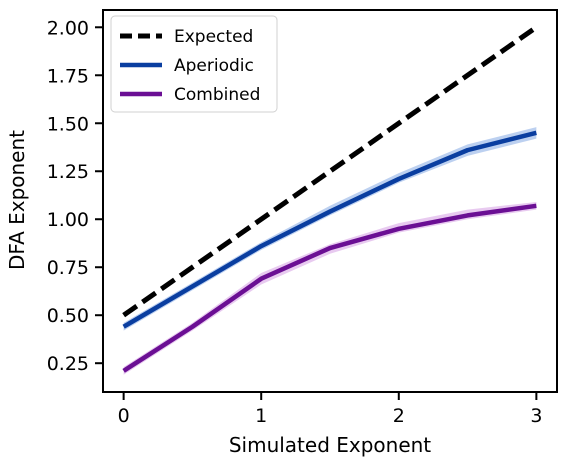 Image resolution: width=566 pixels, height=465 pixels. Describe the element at coordinates (213, 37) in the screenshot. I see `legend-label-expected: Expected` at that location.